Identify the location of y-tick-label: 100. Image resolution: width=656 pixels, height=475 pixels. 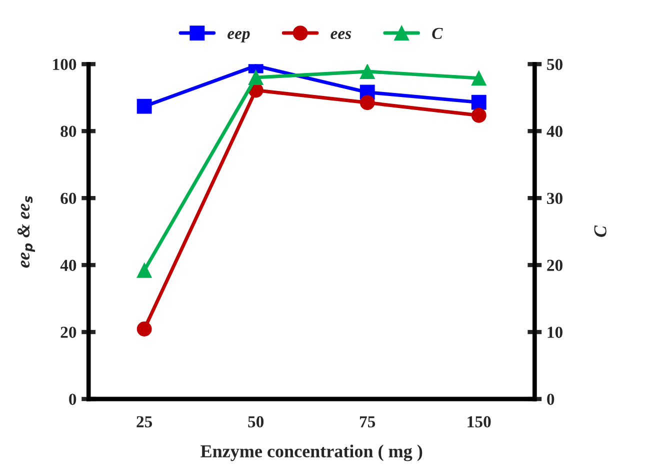
(64, 64).